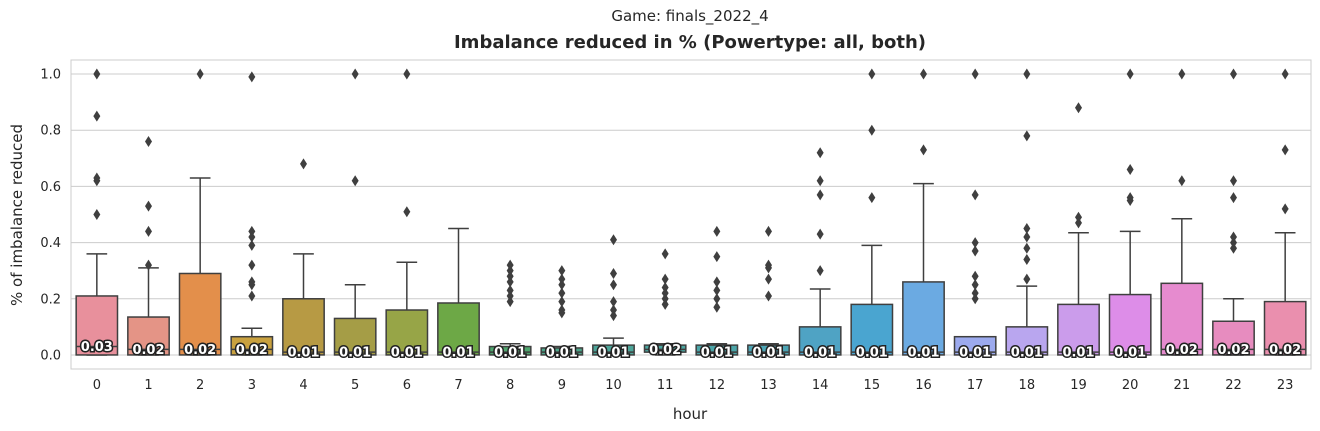 Image resolution: width=1320 pixels, height=431 pixels. I want to click on x-tick-label: 3, so click(252, 385).